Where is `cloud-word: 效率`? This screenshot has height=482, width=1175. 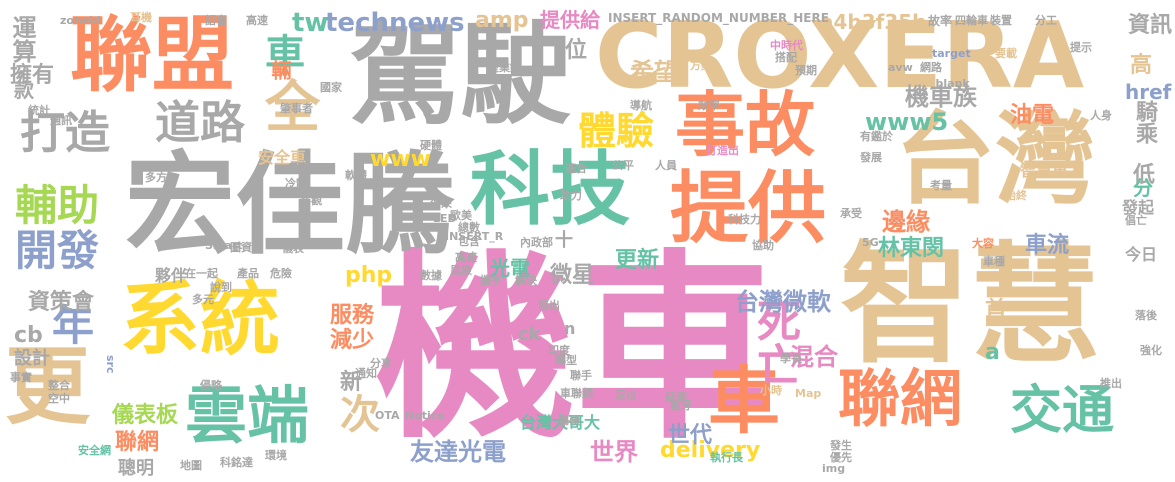 cloud-word: 效率 is located at coordinates (709, 105).